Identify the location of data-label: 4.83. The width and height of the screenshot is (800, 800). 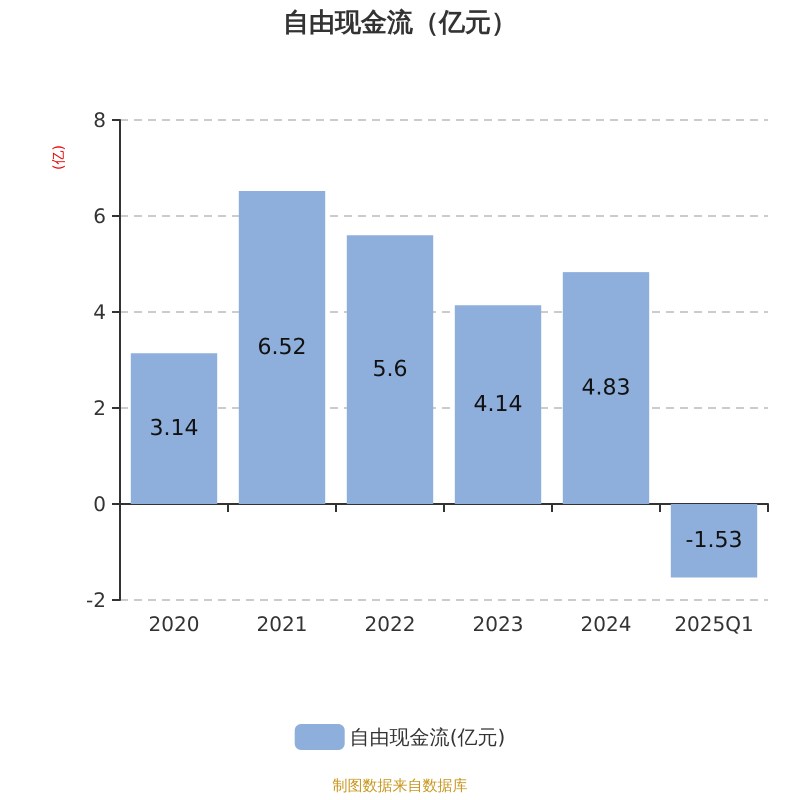
(606, 388).